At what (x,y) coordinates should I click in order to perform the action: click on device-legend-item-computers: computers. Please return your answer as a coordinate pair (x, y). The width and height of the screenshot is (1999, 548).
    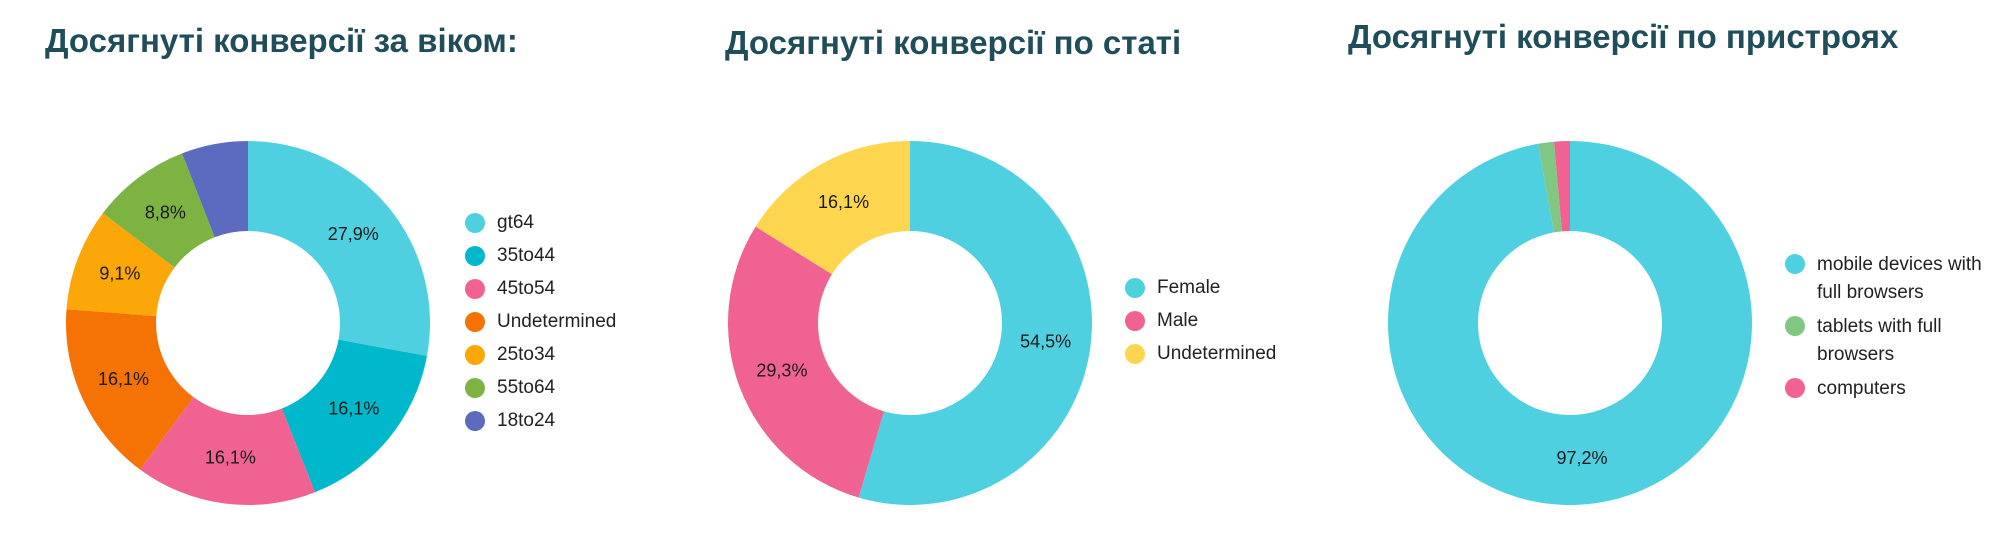
    Looking at the image, I should click on (1885, 389).